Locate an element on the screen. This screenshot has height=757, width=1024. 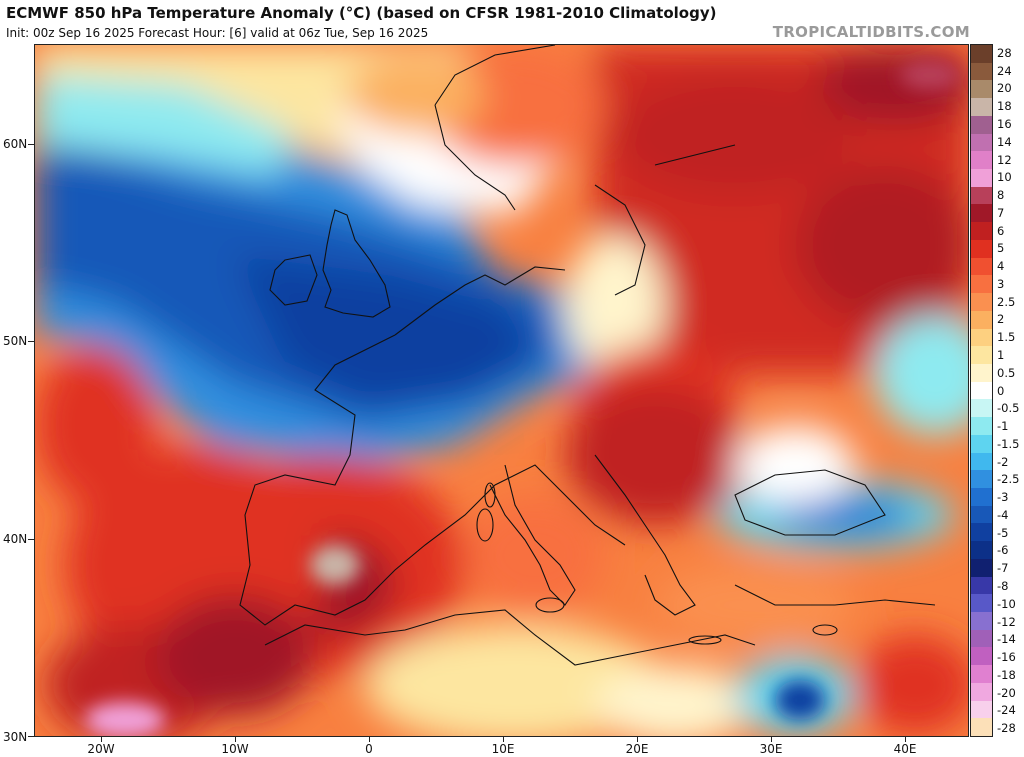
colorbar-label: -20 is located at coordinates (1006, 692).